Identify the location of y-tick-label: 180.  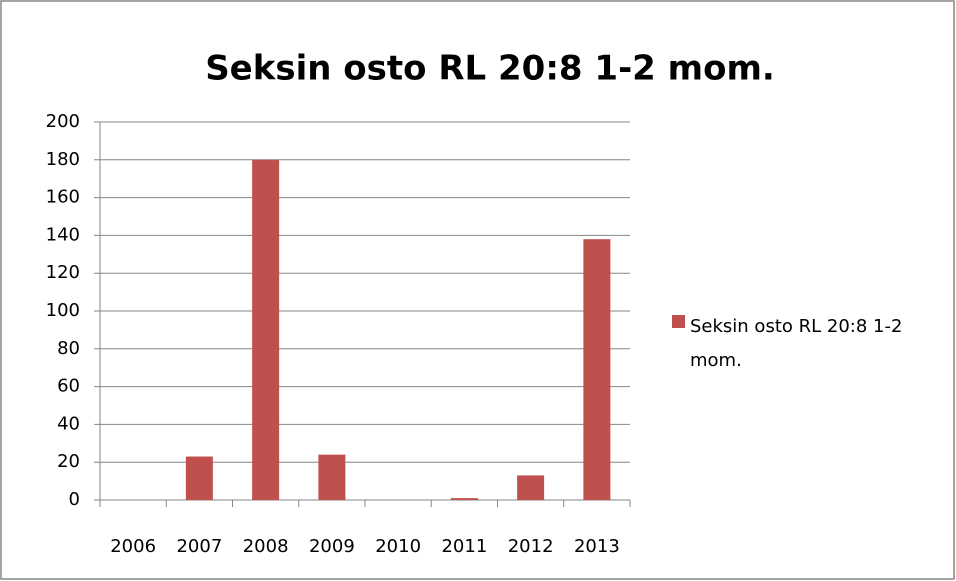
(63, 159).